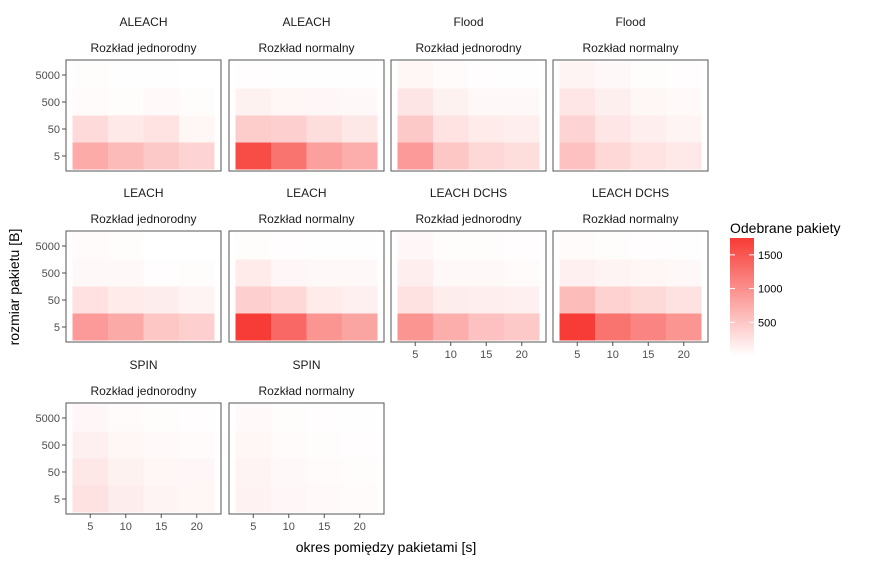 This screenshot has width=872, height=564. I want to click on x-tick-label: 5, so click(253, 527).